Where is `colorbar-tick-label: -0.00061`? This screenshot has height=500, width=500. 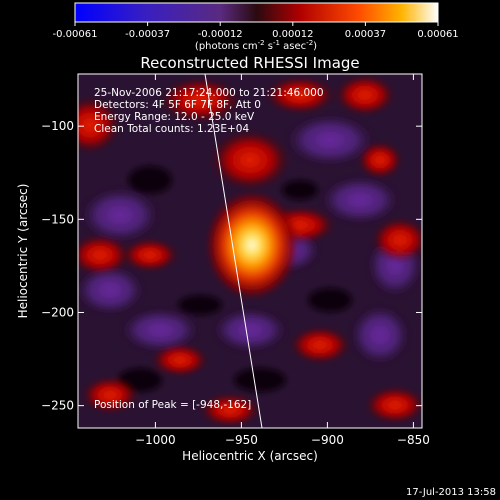 colorbar-tick-label: -0.00061 is located at coordinates (75, 34).